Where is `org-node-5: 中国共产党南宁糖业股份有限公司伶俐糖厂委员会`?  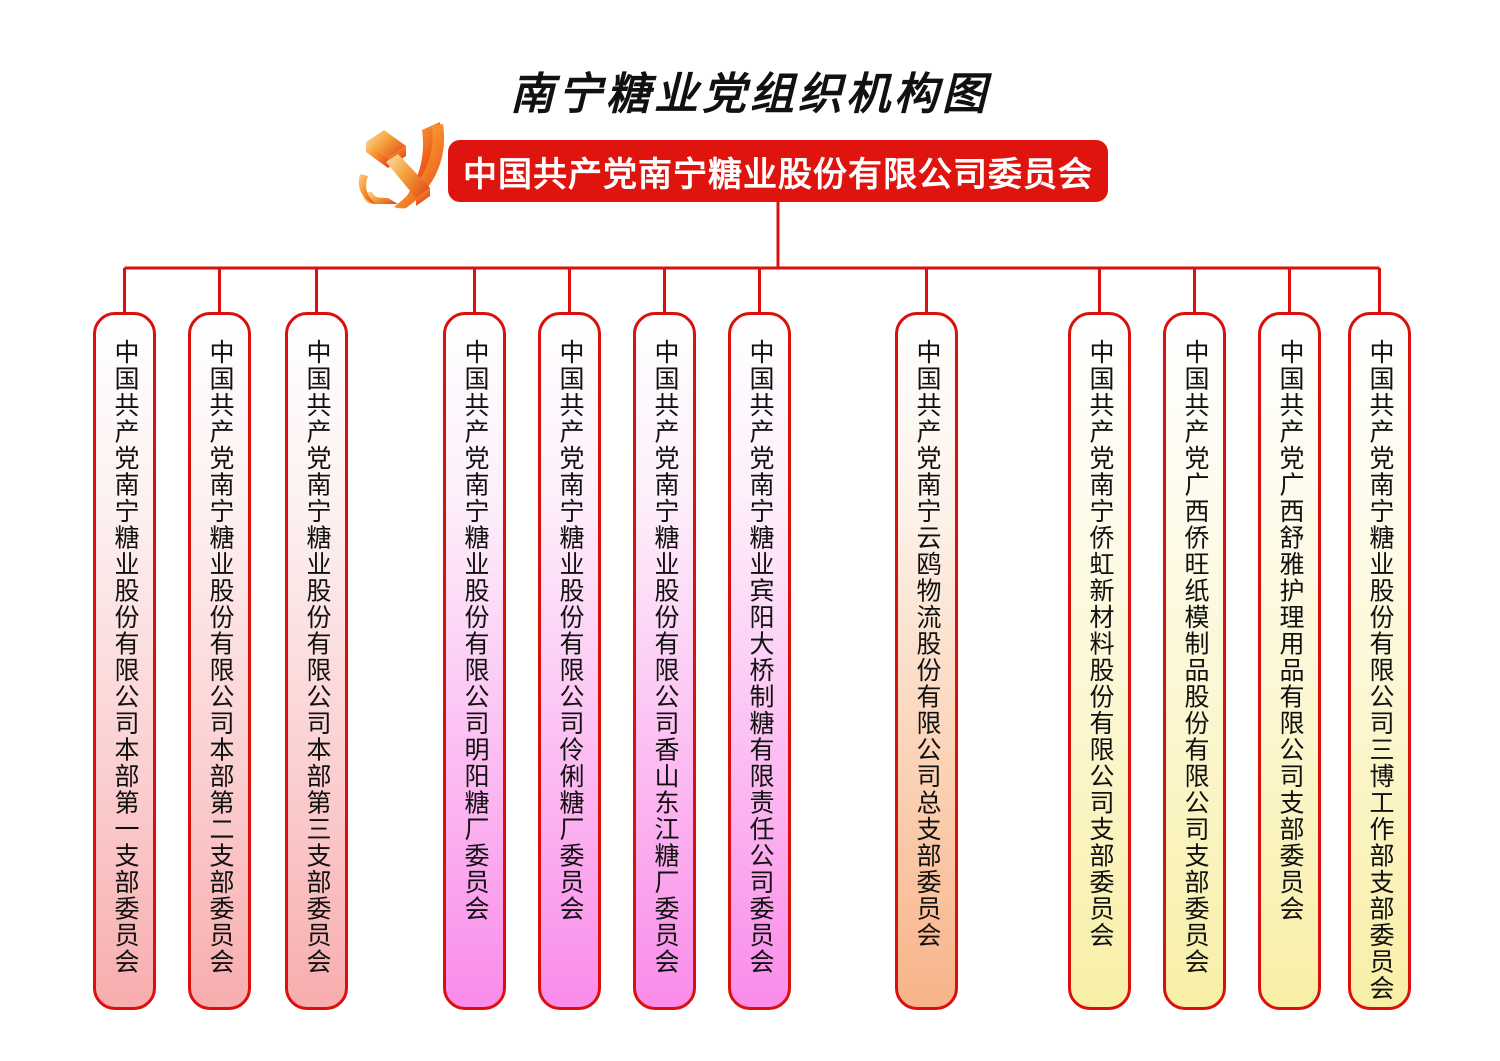 org-node-5: 中国共产党南宁糖业股份有限公司伶俐糖厂委员会 is located at coordinates (569, 661).